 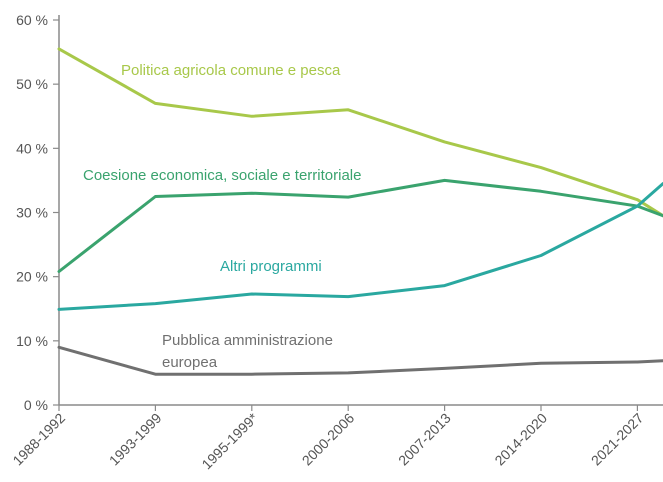 I want to click on x-tick-label: 2000-2006, so click(x=328, y=439).